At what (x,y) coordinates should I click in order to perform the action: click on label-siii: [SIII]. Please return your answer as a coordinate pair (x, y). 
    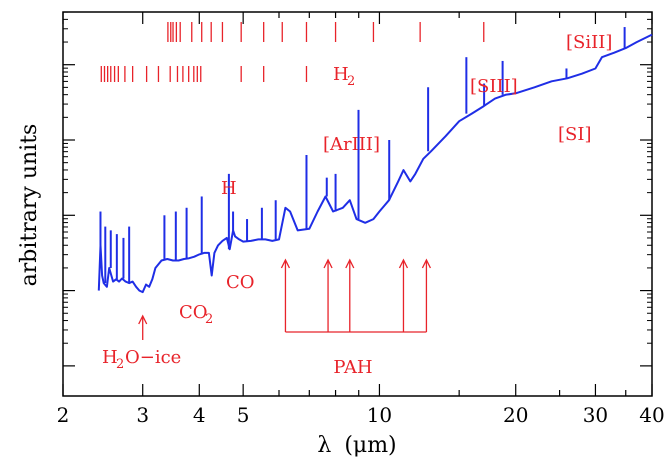
    Looking at the image, I should click on (494, 86).